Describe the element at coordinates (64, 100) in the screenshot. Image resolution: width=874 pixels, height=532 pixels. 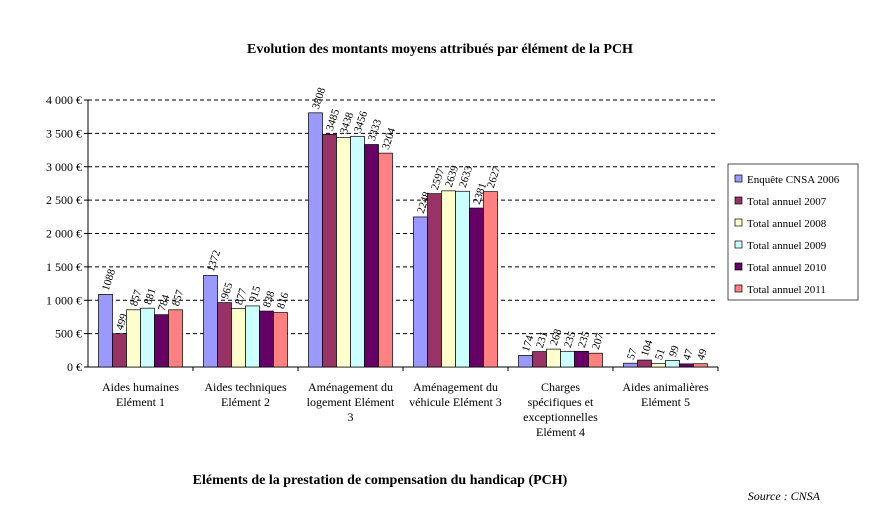
I see `y-tick-label: 4 000 €` at that location.